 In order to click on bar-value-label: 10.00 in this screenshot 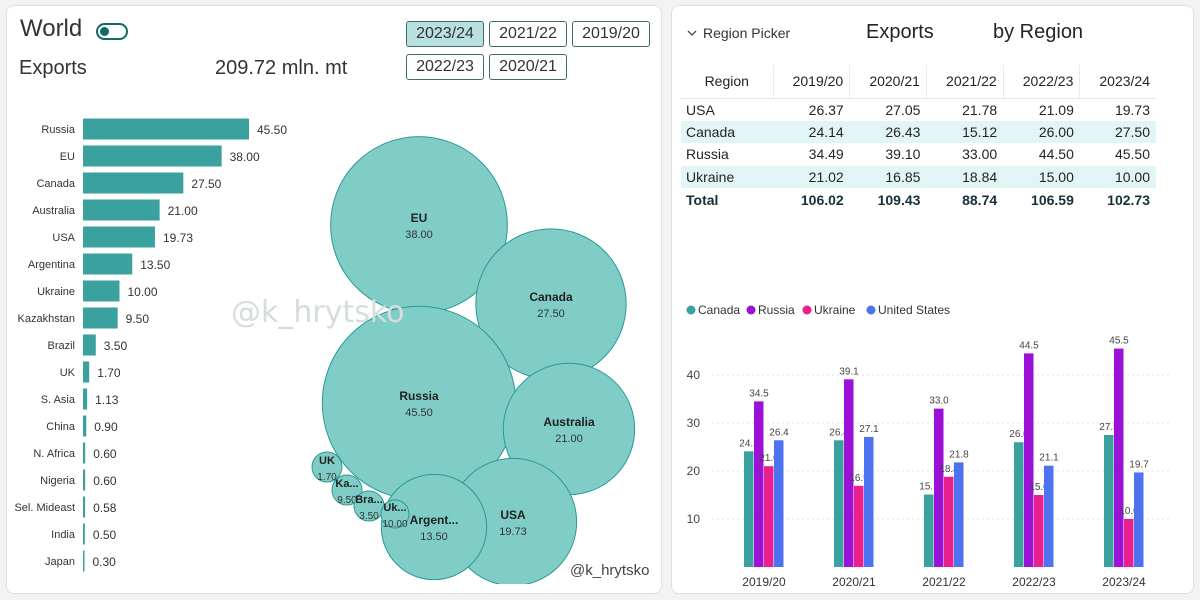, I will do `click(142, 292)`.